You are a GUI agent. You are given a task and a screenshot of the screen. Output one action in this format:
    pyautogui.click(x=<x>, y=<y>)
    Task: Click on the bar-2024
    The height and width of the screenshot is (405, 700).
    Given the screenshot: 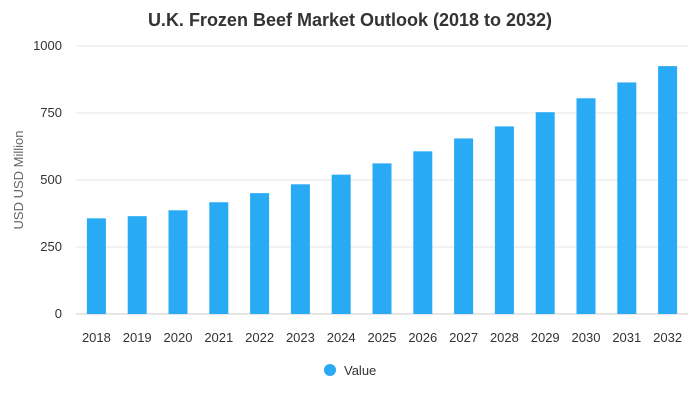 What is the action you would take?
    pyautogui.click(x=341, y=244)
    